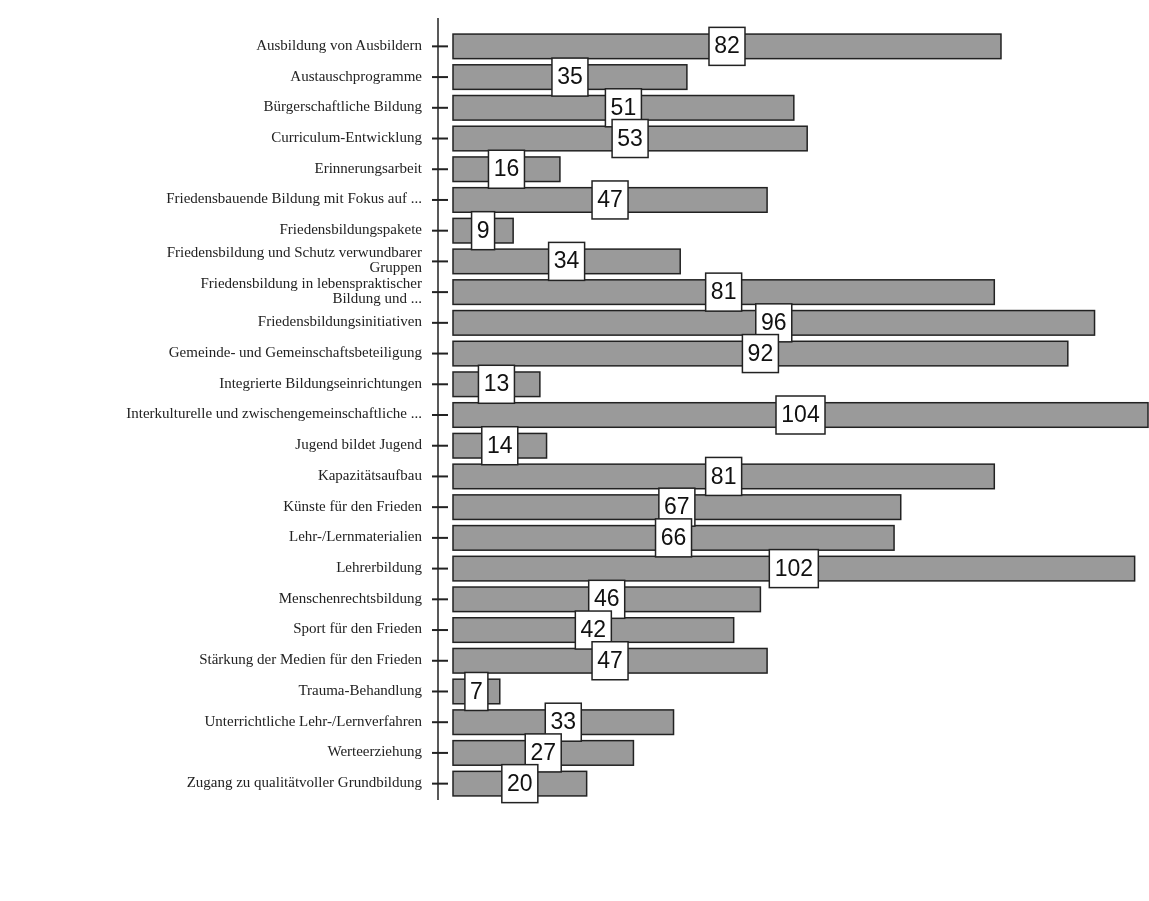  Describe the element at coordinates (351, 229) in the screenshot. I see `y-tick-label: Friedensbildungspakete` at that location.